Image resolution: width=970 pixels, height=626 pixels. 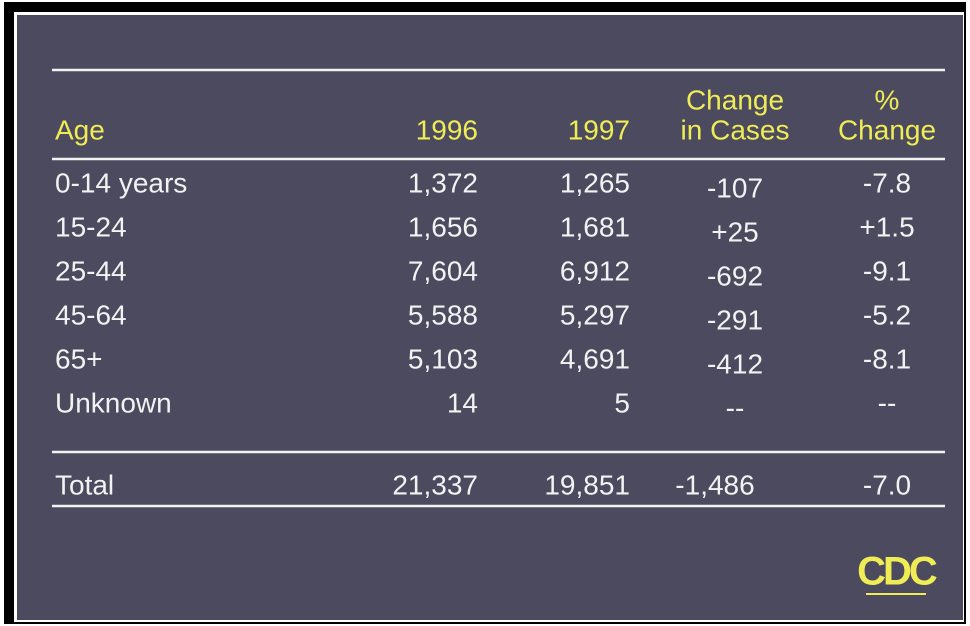 I want to click on header-cell: 1996, so click(x=447, y=129).